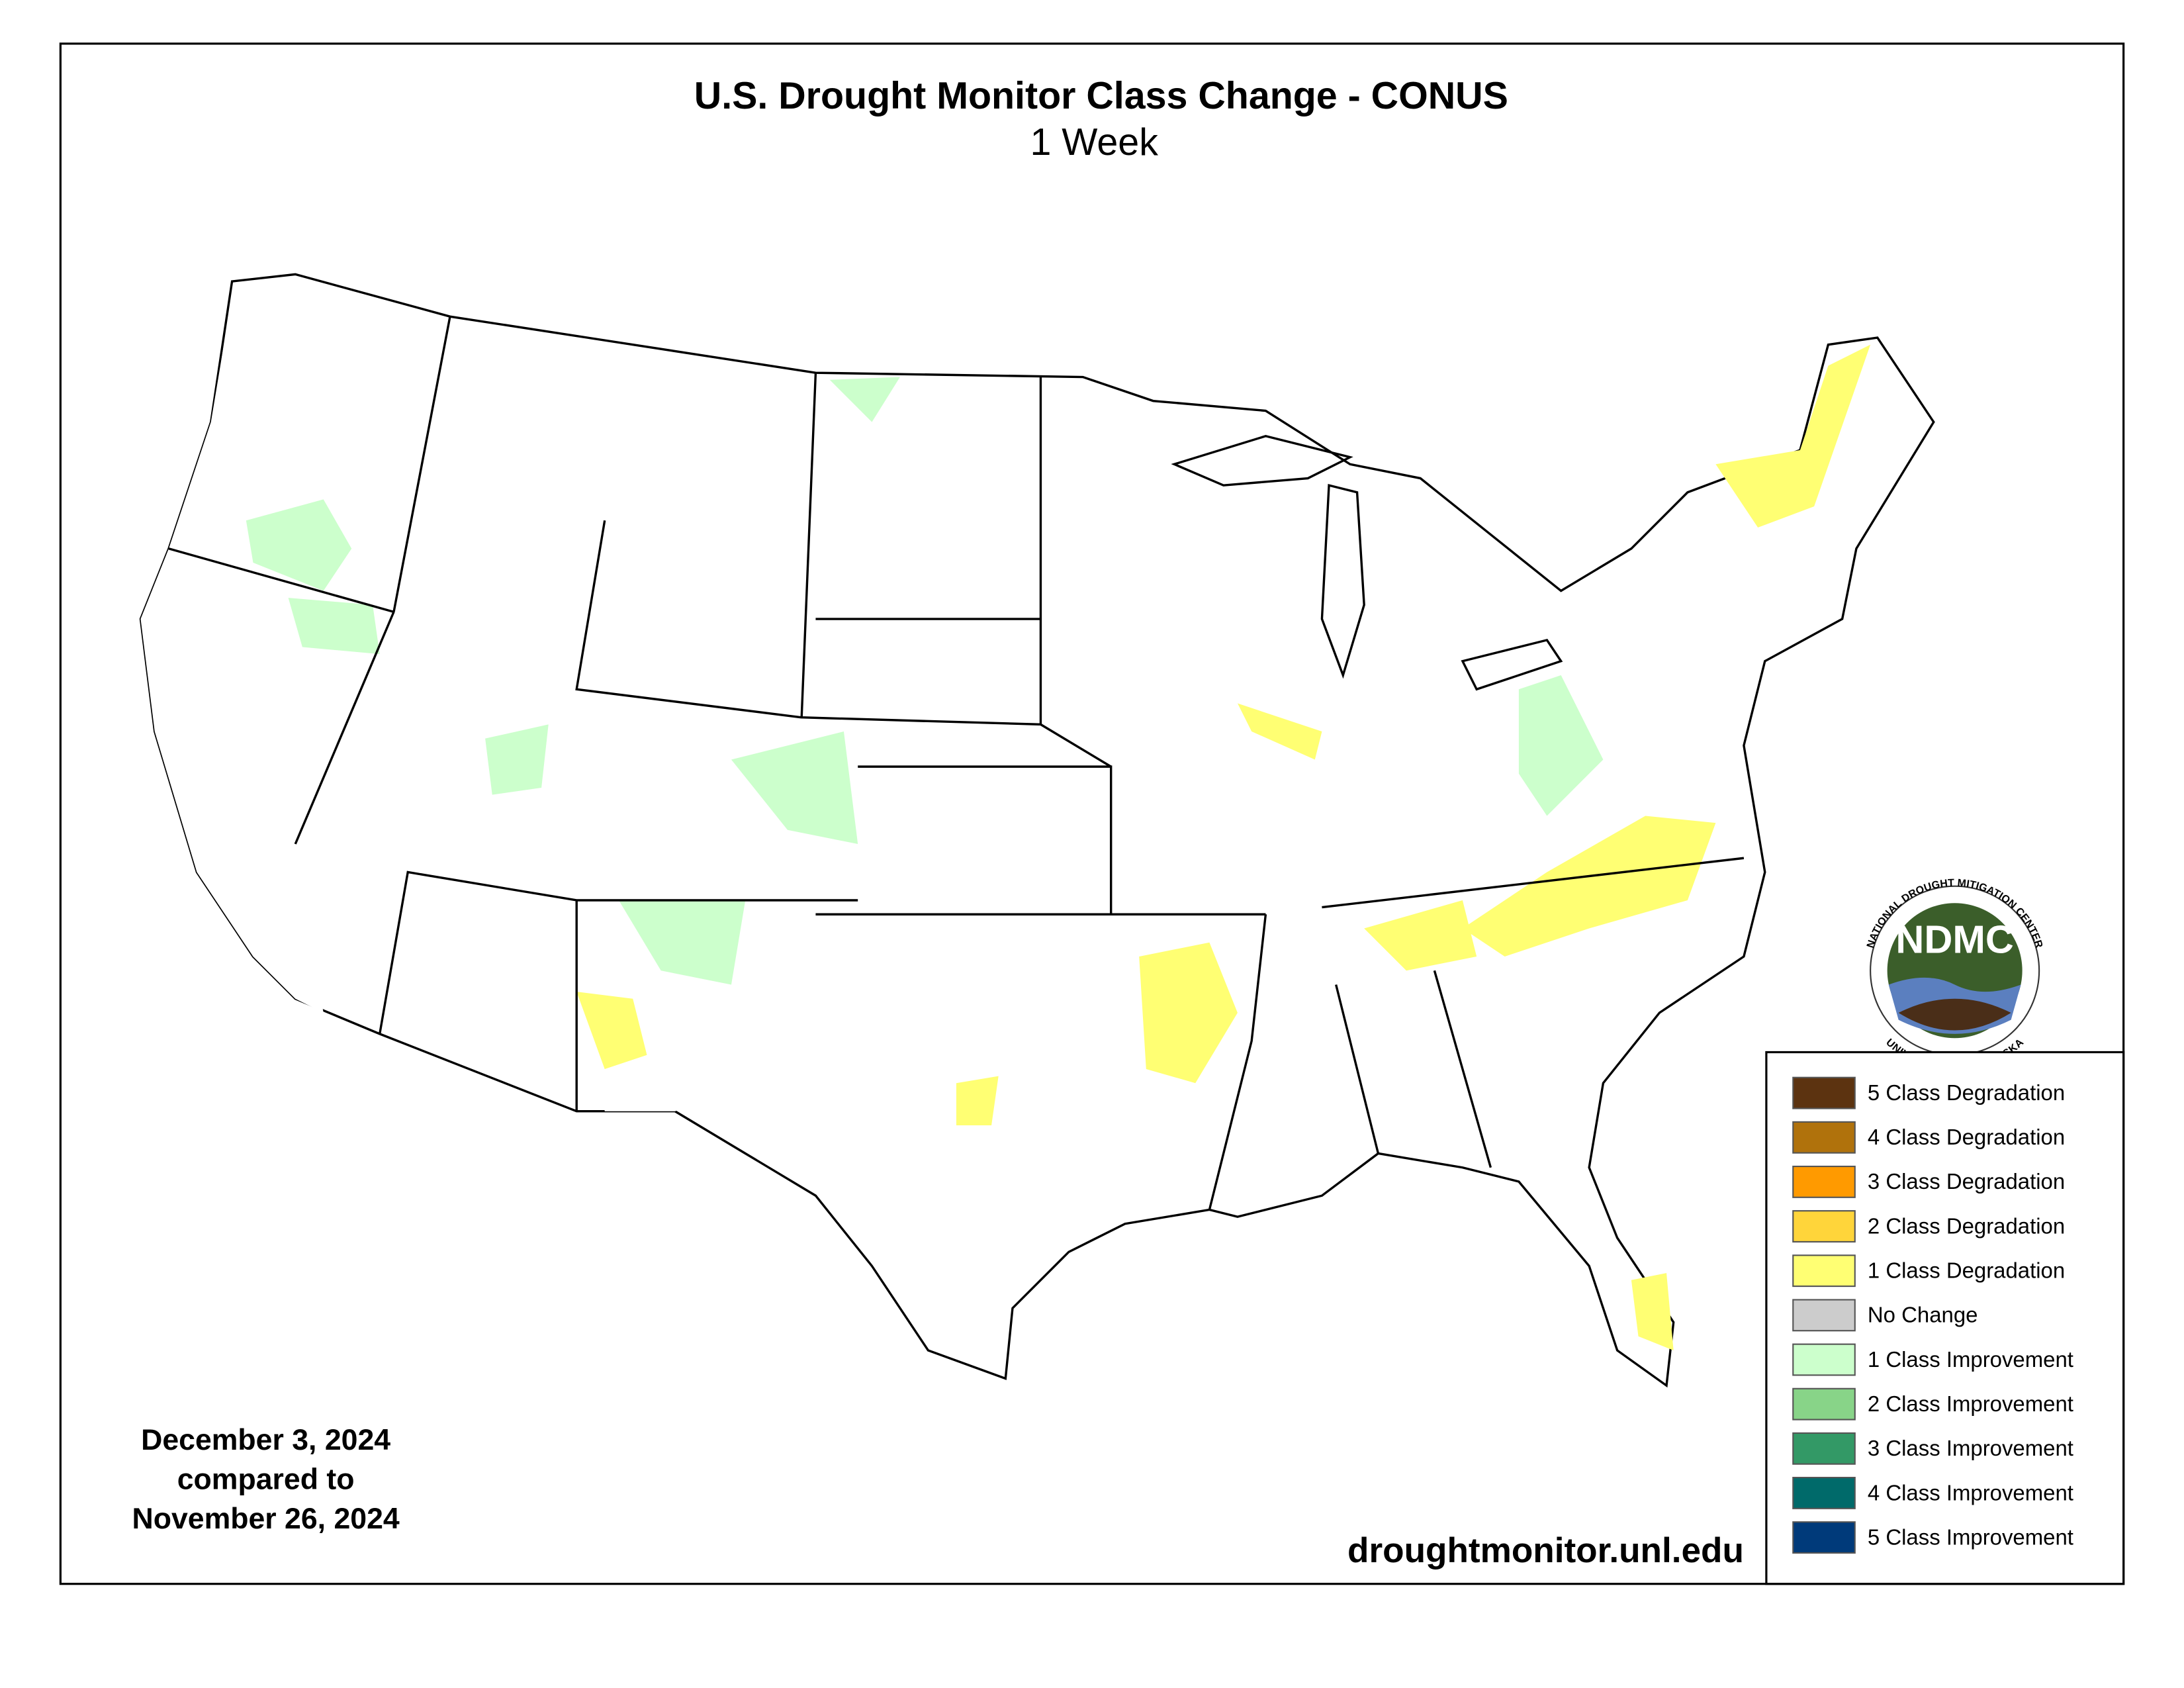  What do you see at coordinates (1954, 1014) in the screenshot?
I see `logo-earth` at bounding box center [1954, 1014].